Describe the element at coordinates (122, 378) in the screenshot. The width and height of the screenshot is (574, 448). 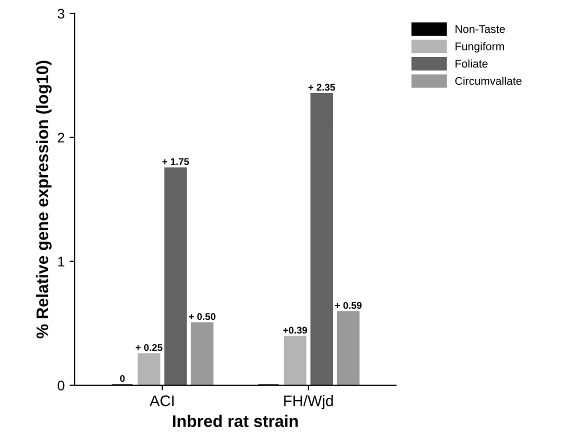
I see `data-label: 0` at that location.